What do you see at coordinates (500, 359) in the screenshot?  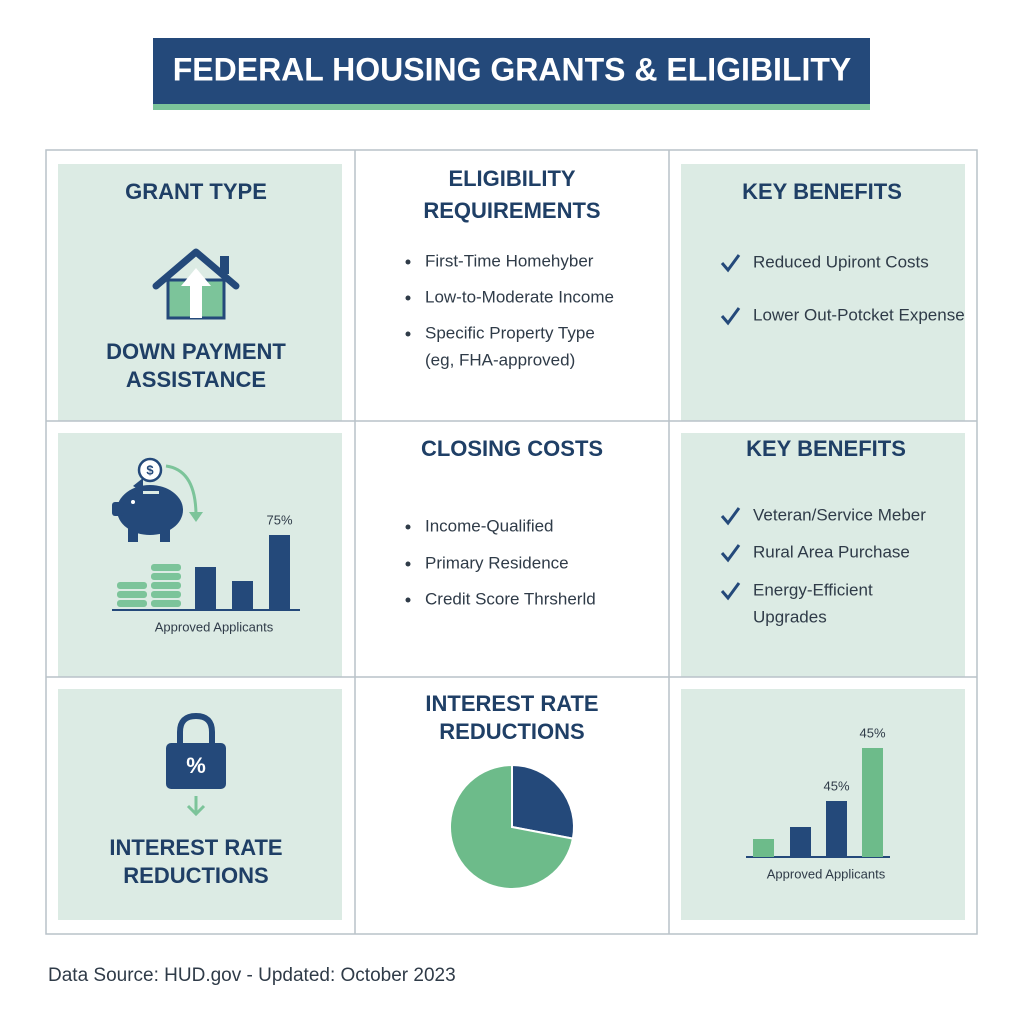 I see `list-item: (eg, FHA-approved)` at bounding box center [500, 359].